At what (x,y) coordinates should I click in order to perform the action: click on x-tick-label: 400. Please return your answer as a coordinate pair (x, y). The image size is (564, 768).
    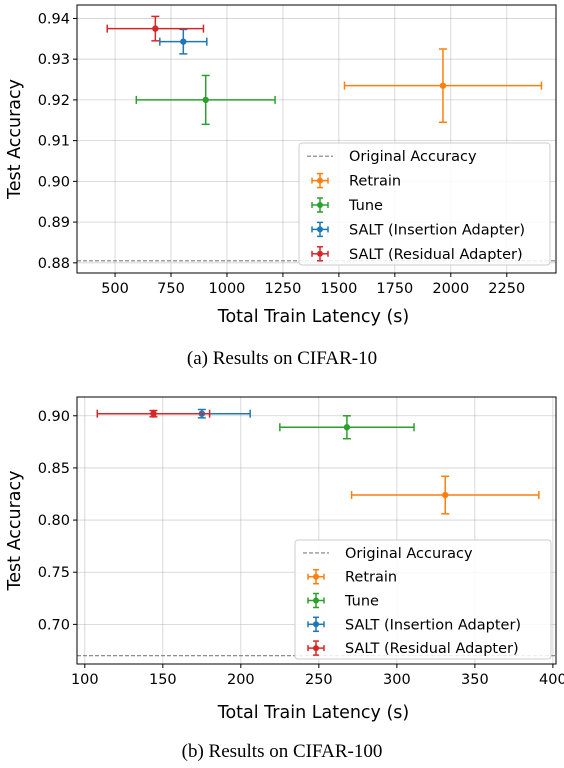
    Looking at the image, I should click on (551, 680).